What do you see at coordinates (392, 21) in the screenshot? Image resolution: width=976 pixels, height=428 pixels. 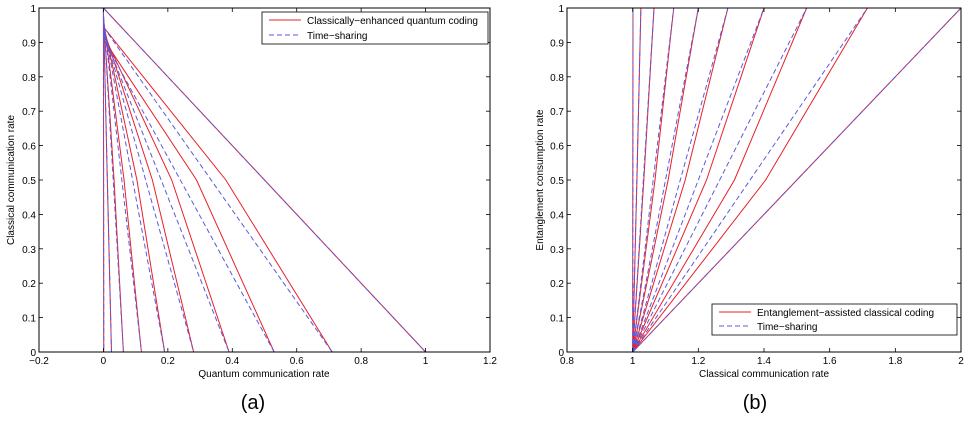 I see `legend-entry-classically-enhanced: Classically−enhanced quantum coding` at bounding box center [392, 21].